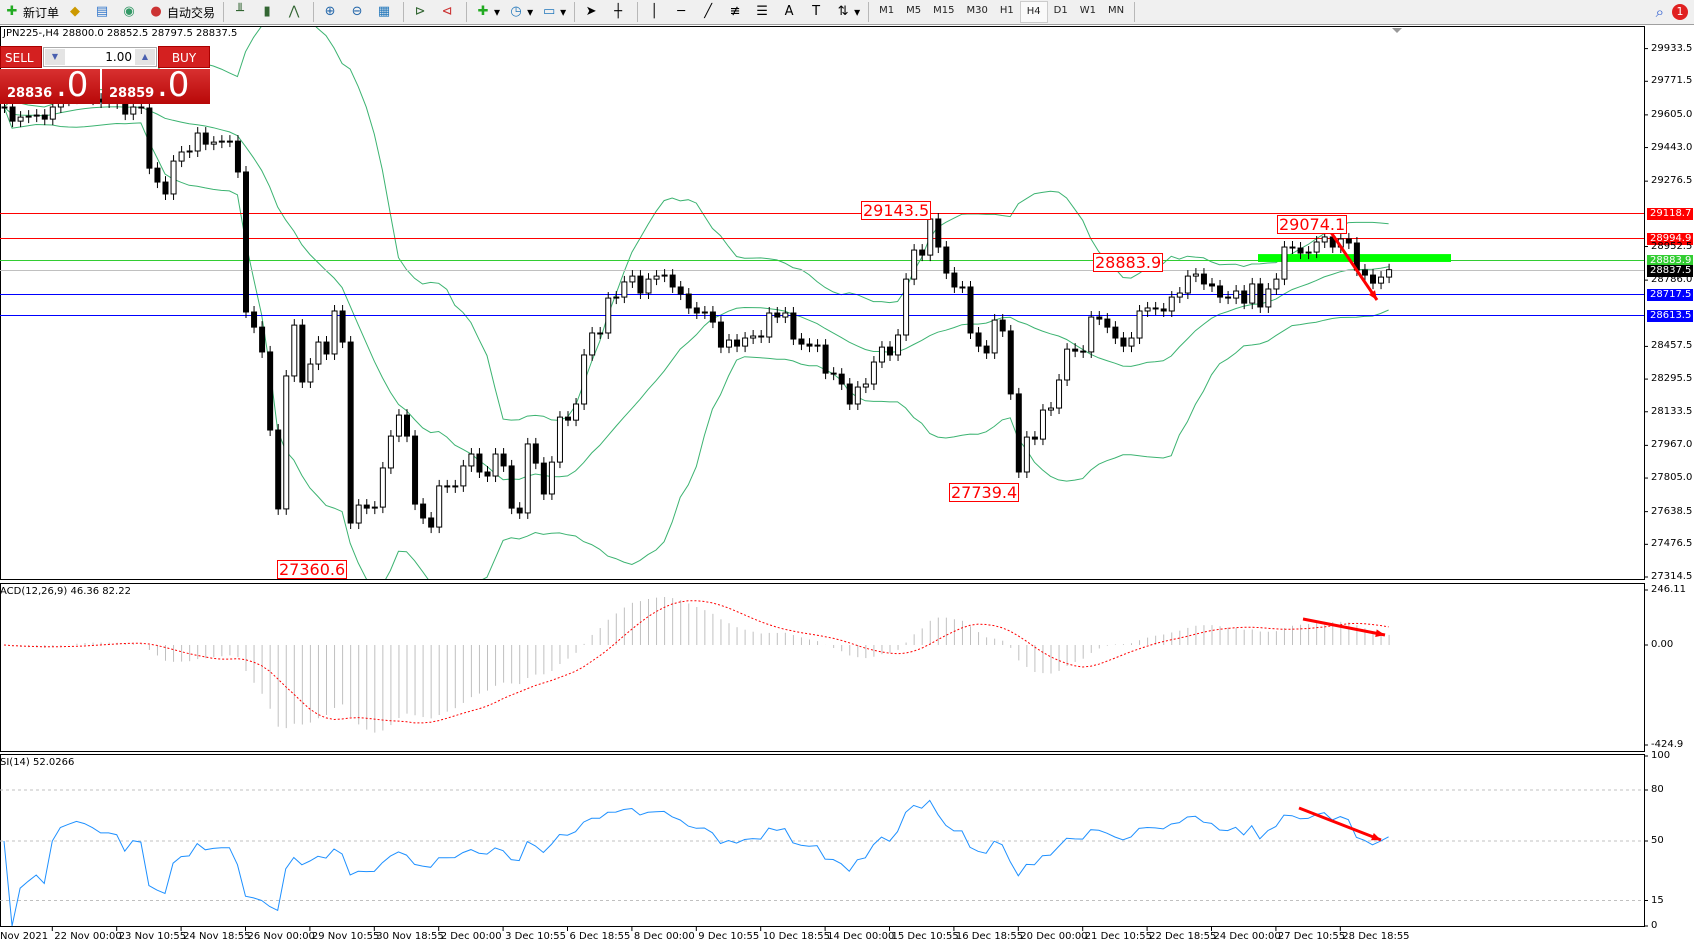 Image resolution: width=1694 pixels, height=947 pixels. Describe the element at coordinates (763, 12) in the screenshot. I see `fibo-fan-button: ☰` at that location.